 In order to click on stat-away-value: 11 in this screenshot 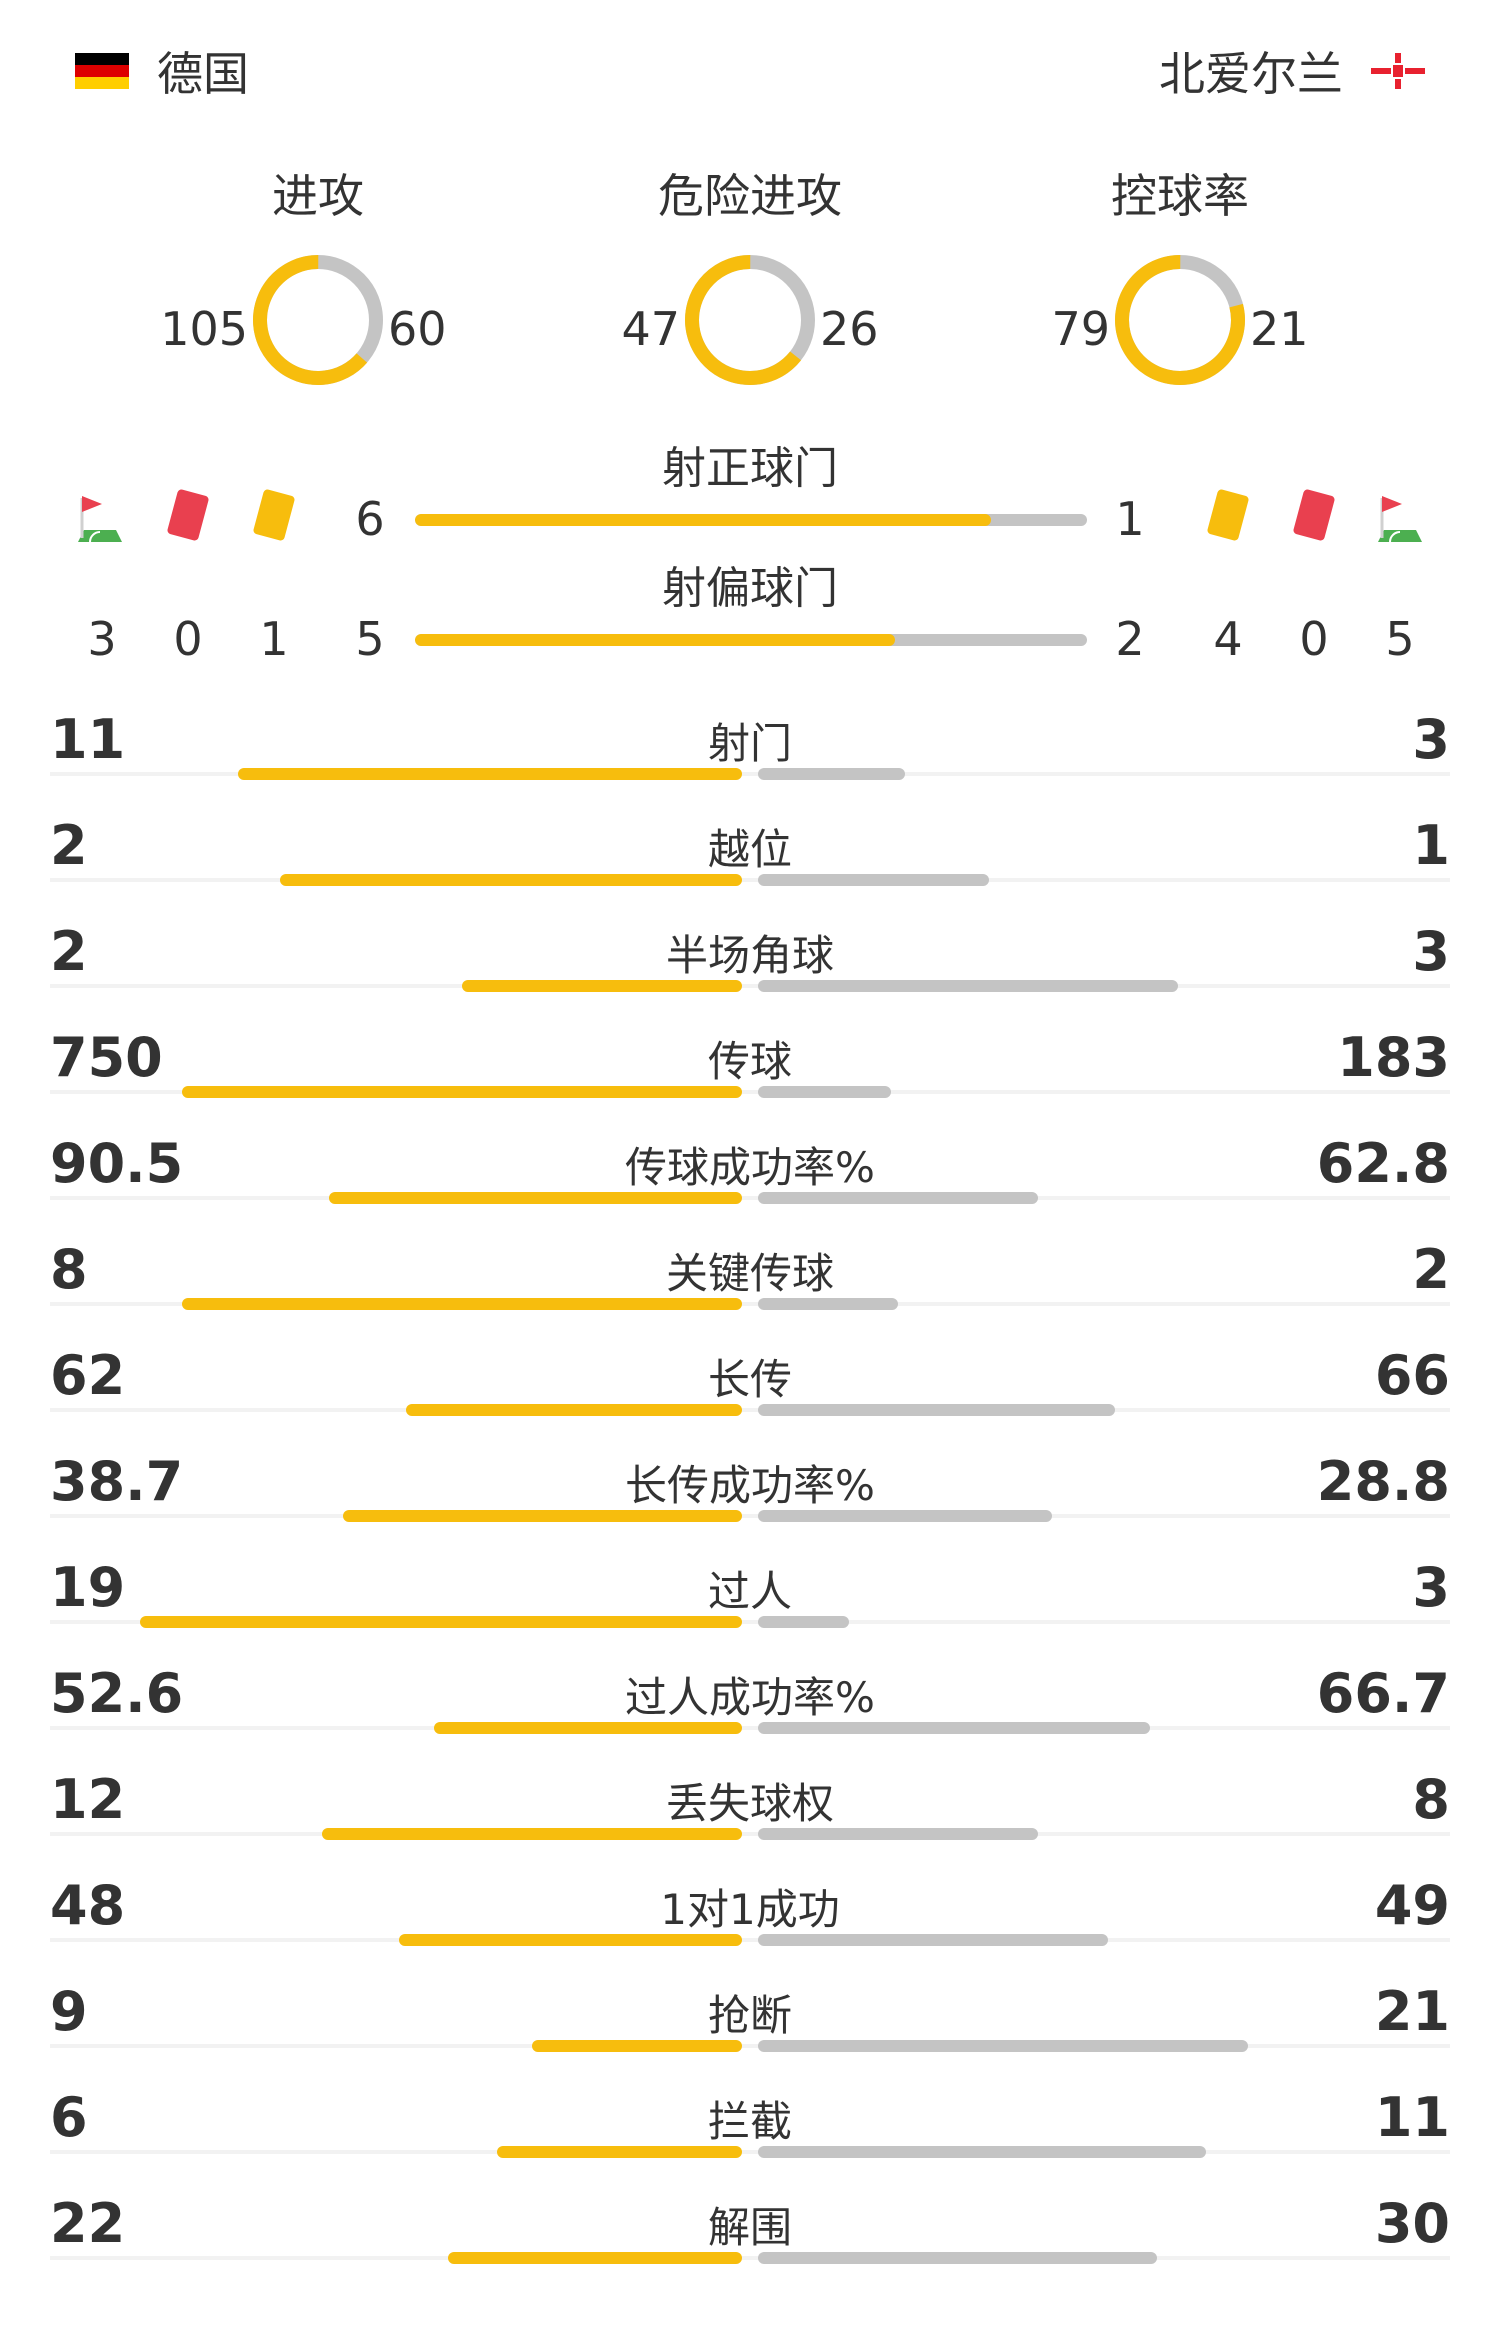, I will do `click(1412, 2117)`.